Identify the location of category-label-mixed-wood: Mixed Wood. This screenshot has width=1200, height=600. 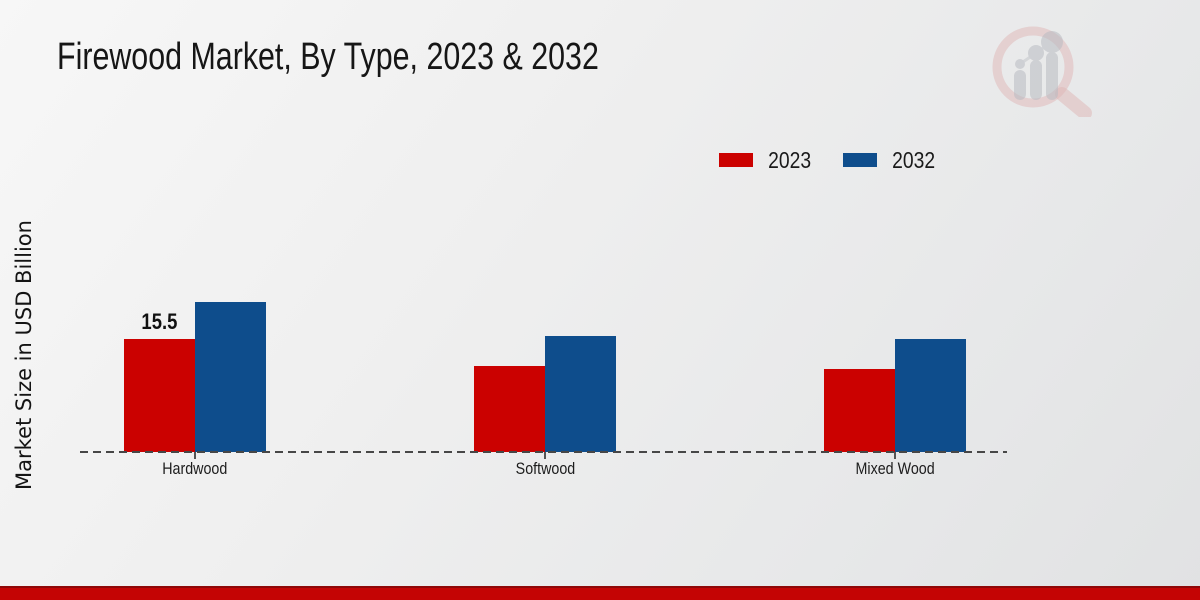
(895, 468).